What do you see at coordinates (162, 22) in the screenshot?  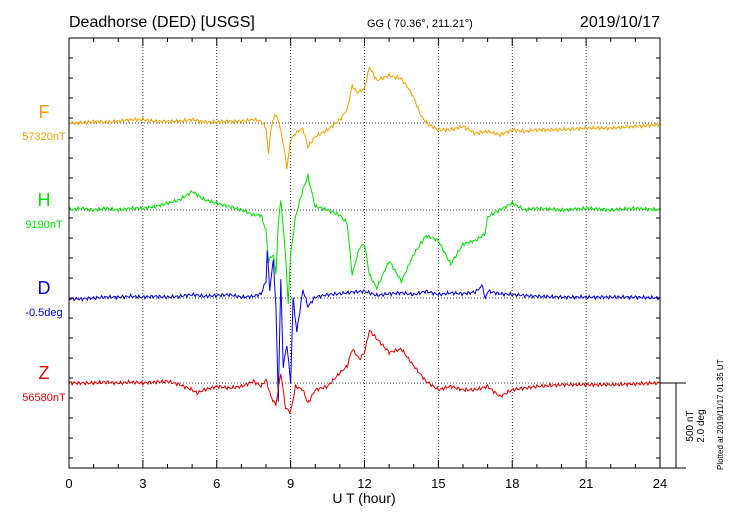 I see `station-title: Deadhorse (DED) [USGS]` at bounding box center [162, 22].